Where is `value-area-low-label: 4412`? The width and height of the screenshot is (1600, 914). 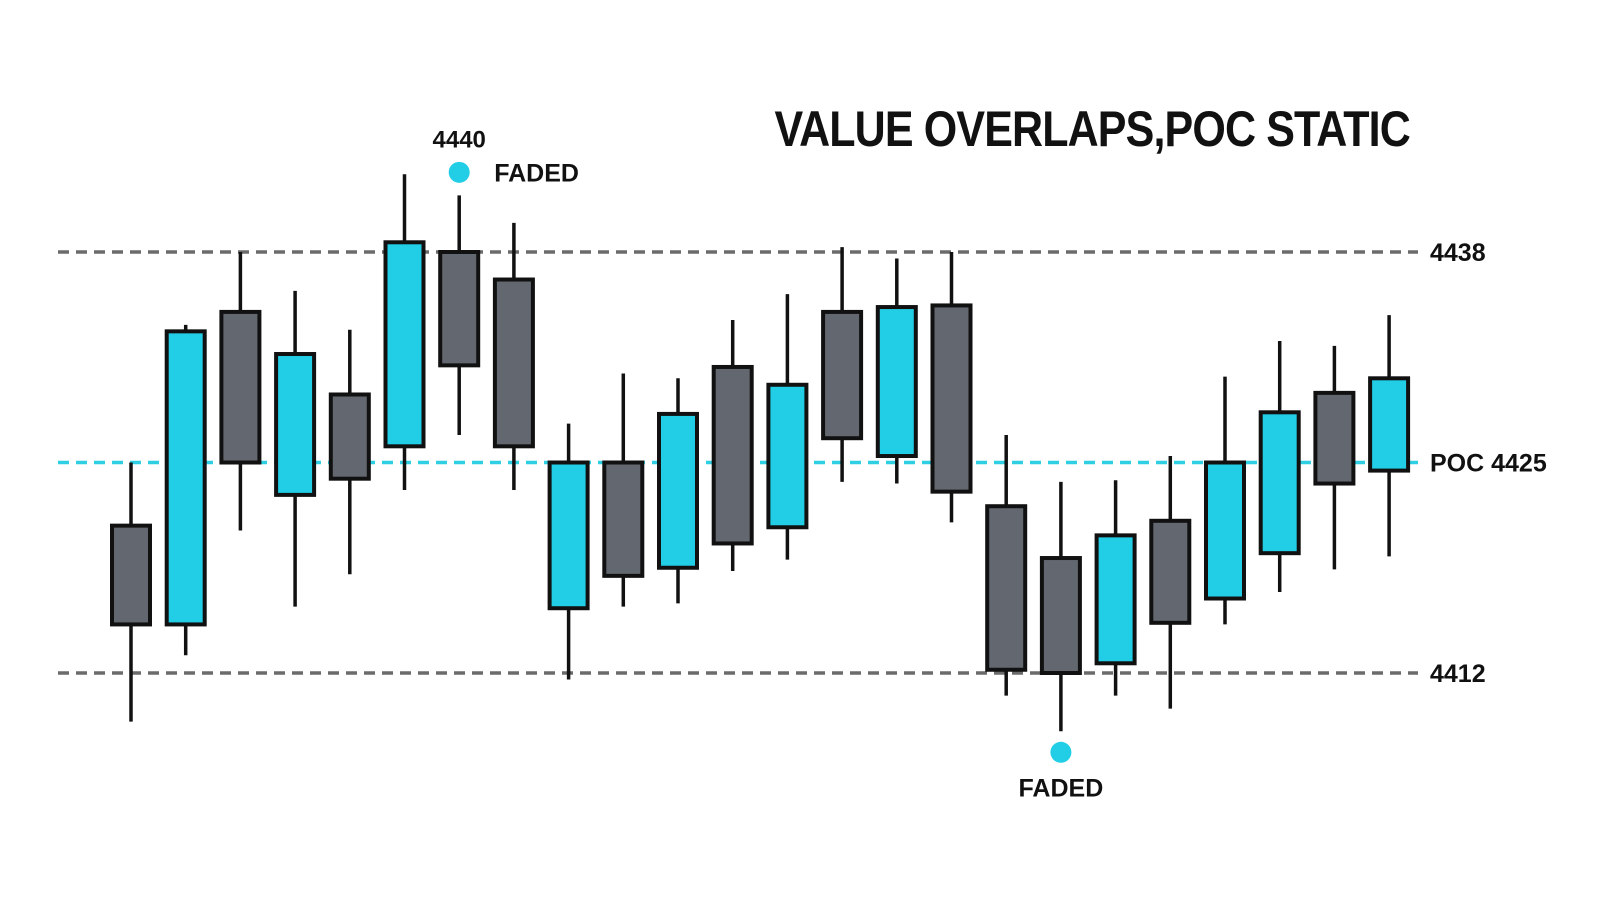 value-area-low-label: 4412 is located at coordinates (1458, 674).